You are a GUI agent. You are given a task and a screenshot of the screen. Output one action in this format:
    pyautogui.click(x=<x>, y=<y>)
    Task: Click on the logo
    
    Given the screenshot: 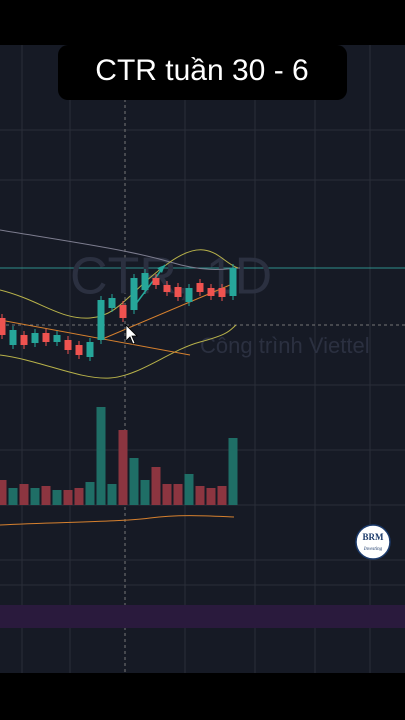 What is the action you would take?
    pyautogui.click(x=373, y=542)
    